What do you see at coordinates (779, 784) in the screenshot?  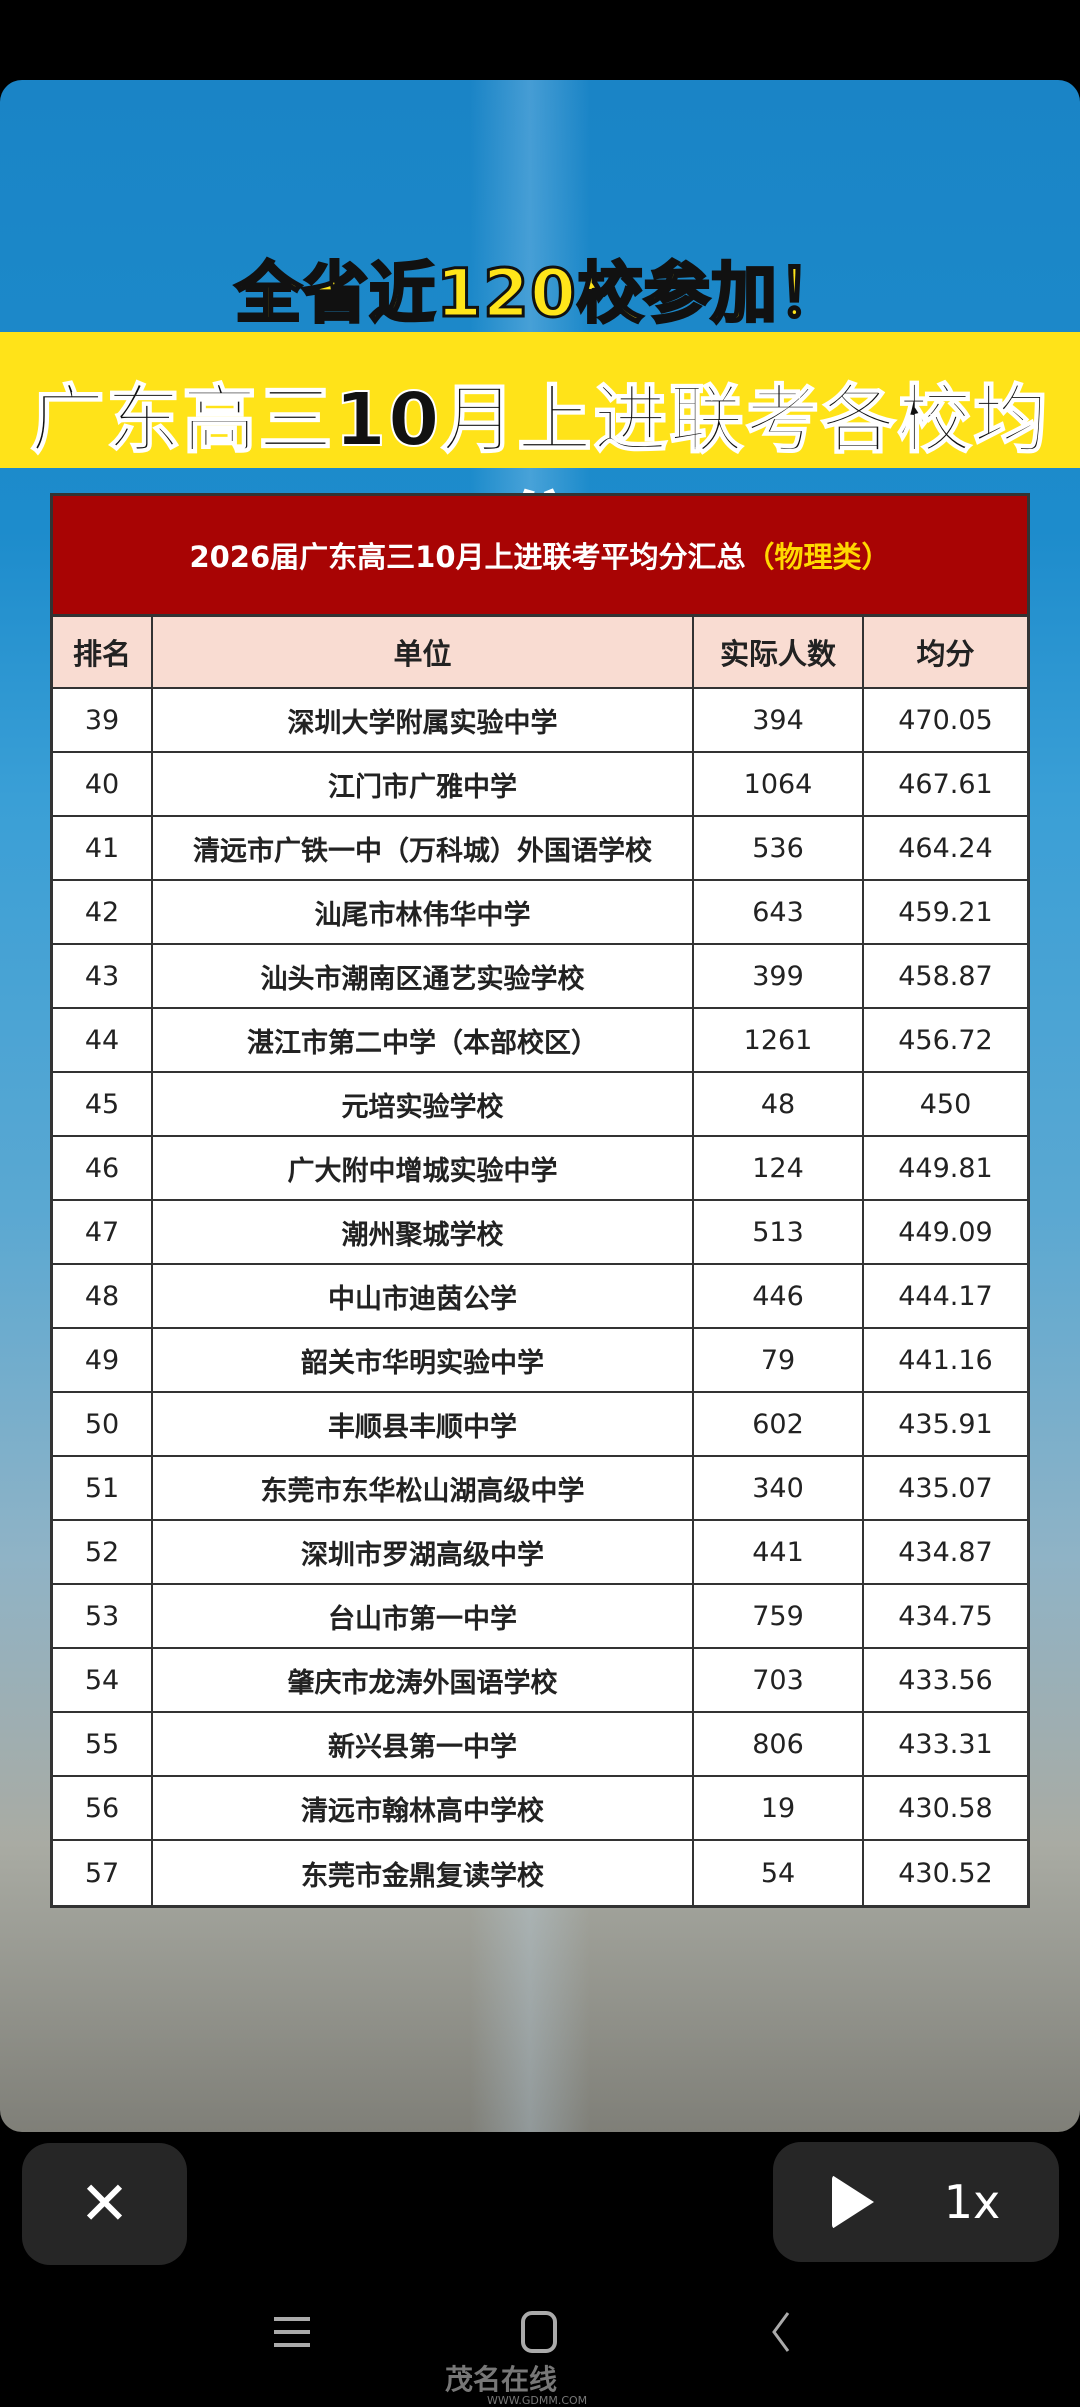 I see `count-cell: 1064` at bounding box center [779, 784].